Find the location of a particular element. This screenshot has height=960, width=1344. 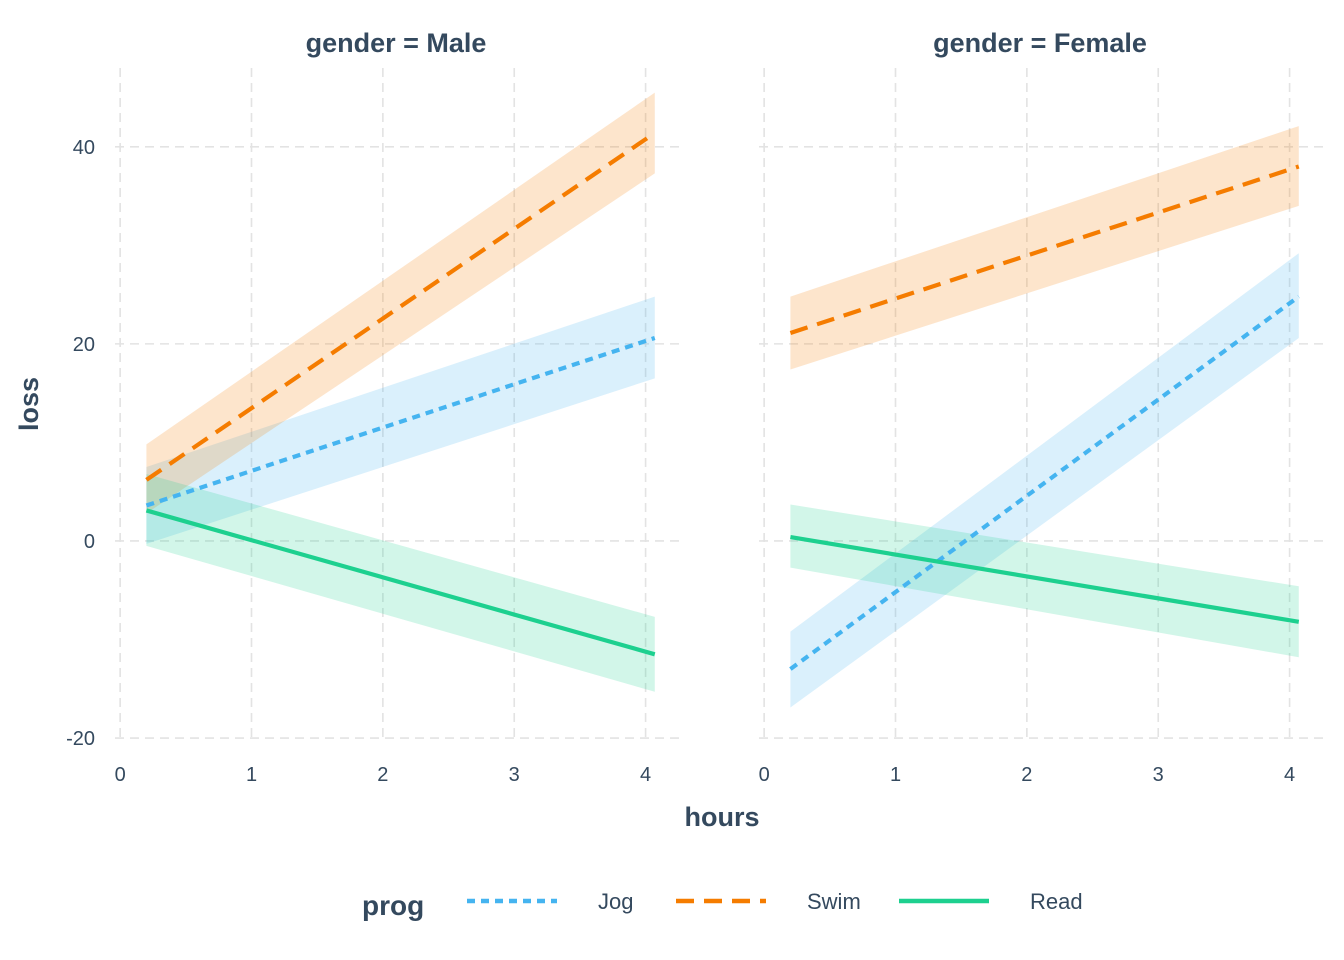

legend-label-read: Read is located at coordinates (1056, 901).